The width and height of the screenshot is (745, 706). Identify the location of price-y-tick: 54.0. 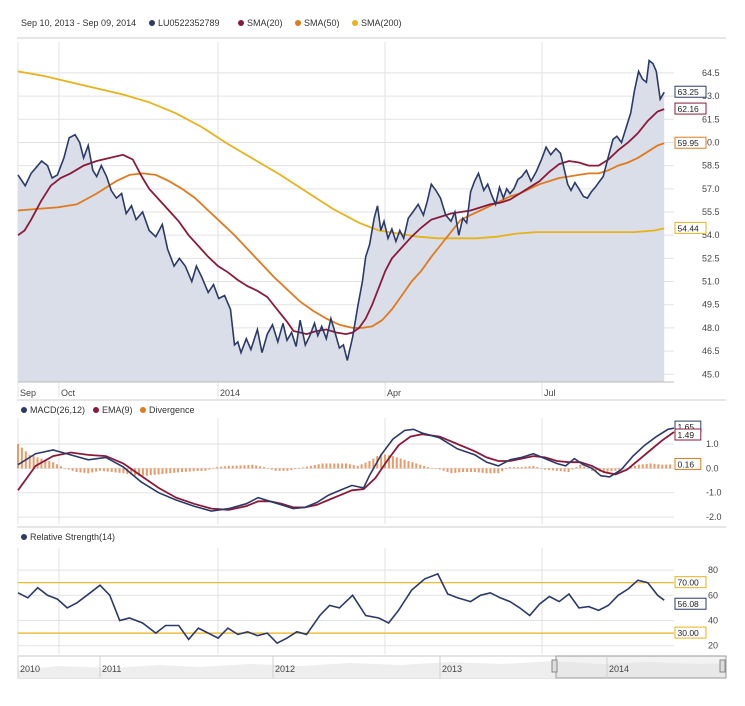
(711, 235).